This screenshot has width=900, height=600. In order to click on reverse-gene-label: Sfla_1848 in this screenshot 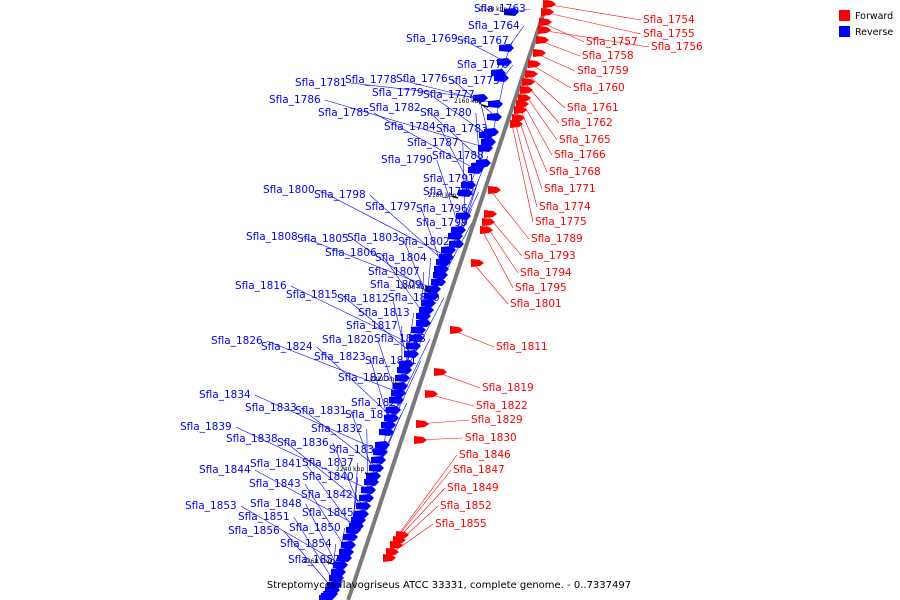, I will do `click(276, 504)`.